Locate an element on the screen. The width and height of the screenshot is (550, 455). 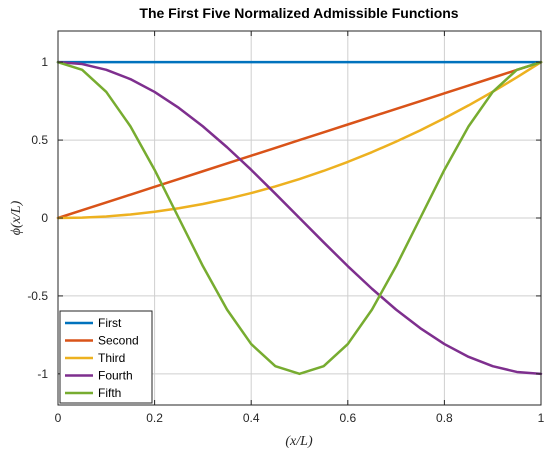
y-tick-label: 0 is located at coordinates (44, 218).